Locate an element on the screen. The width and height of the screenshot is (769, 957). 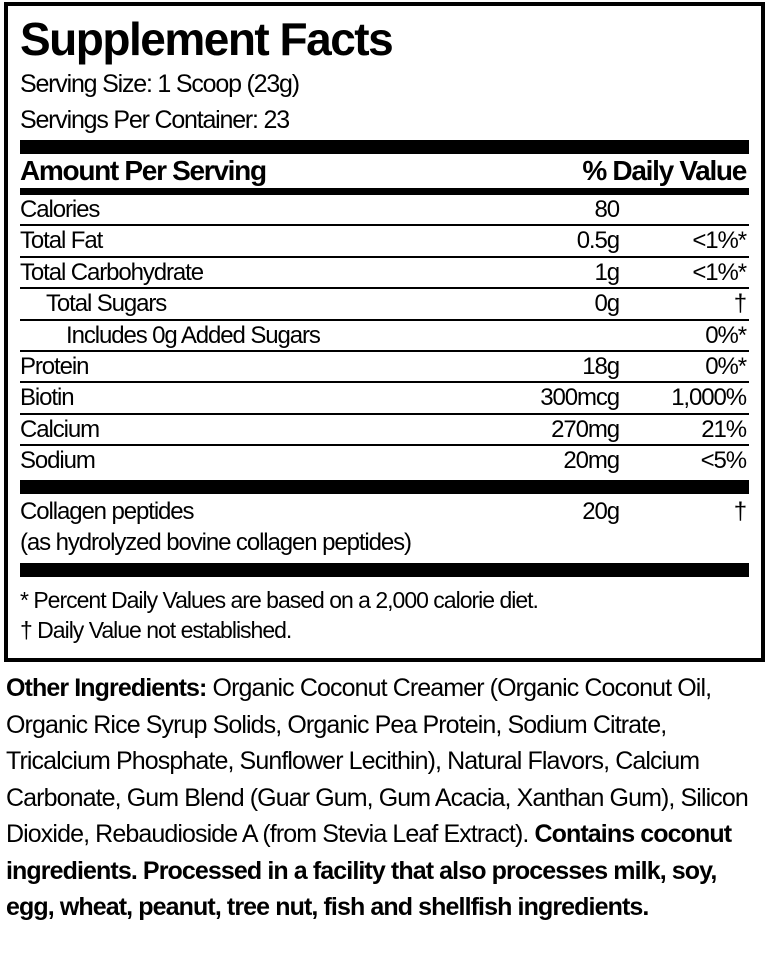
nutrient-name: Collagen peptides is located at coordinates (107, 511).